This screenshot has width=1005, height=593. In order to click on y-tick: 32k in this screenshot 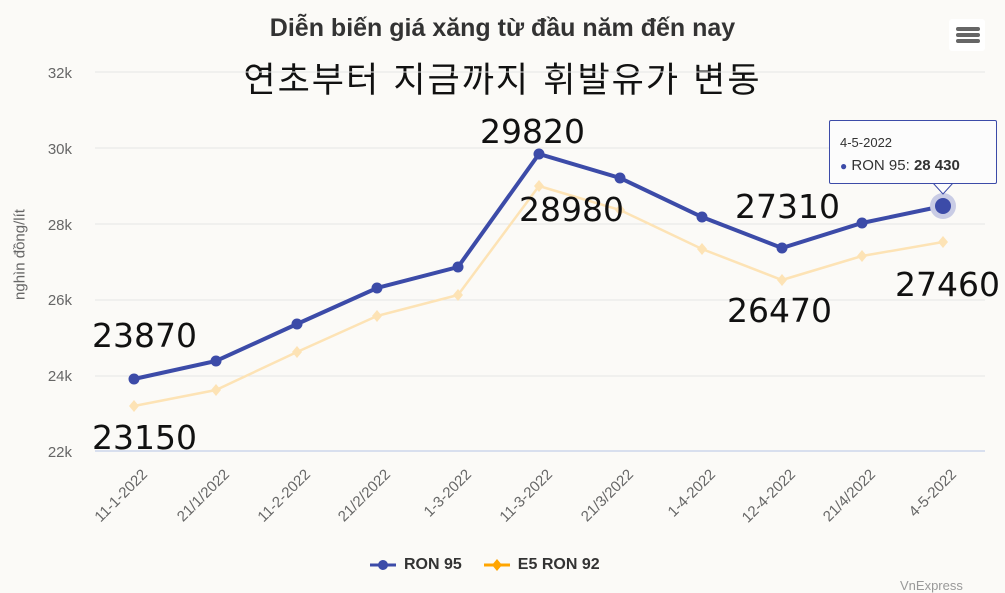, I will do `click(59, 73)`.